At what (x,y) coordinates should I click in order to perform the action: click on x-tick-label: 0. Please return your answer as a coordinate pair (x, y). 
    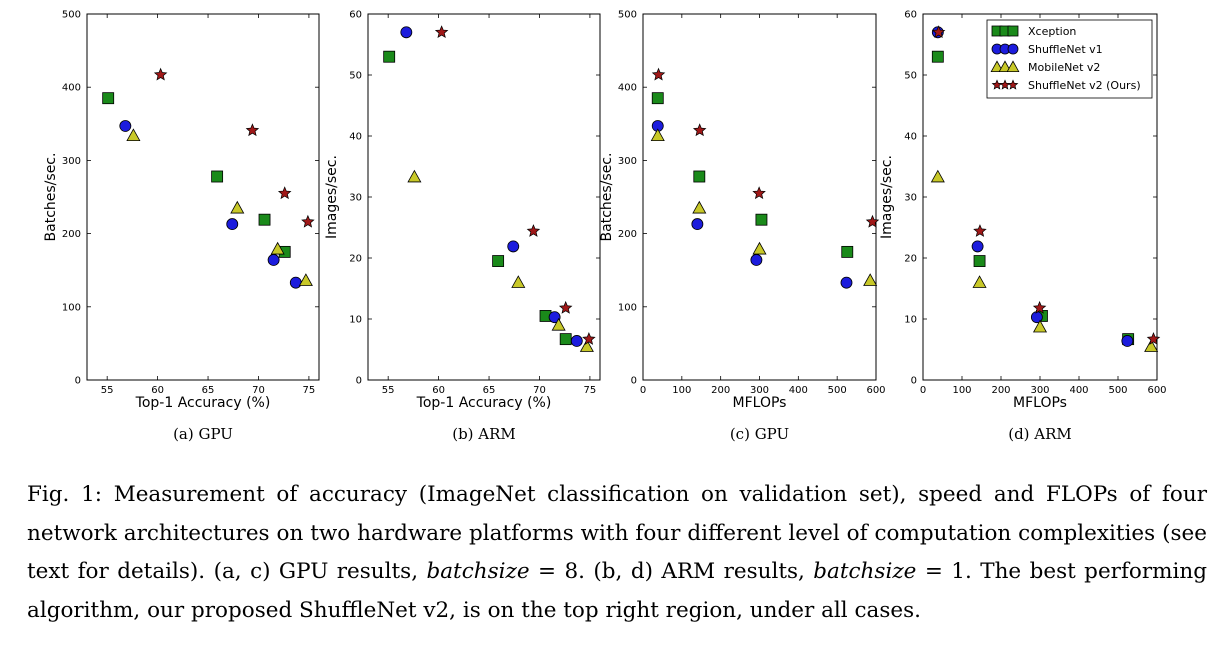
    Looking at the image, I should click on (923, 390).